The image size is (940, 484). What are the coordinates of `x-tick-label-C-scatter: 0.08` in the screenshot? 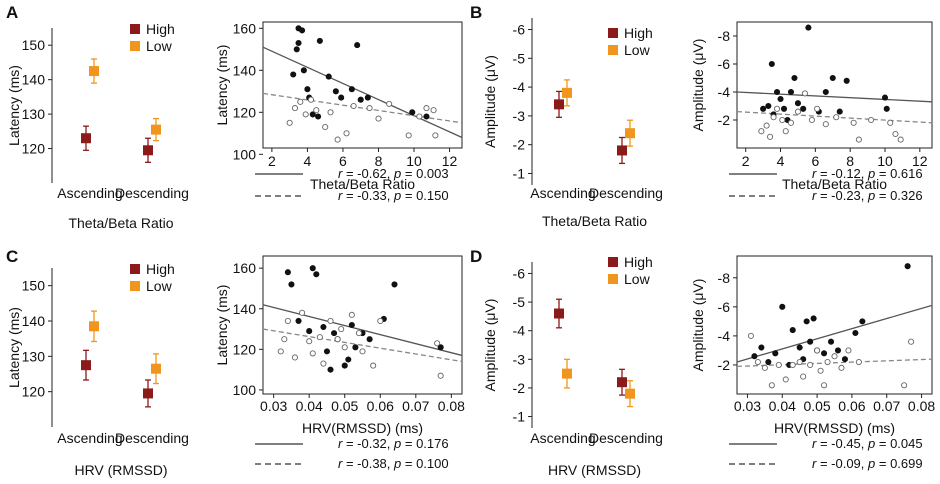 It's located at (451, 406).